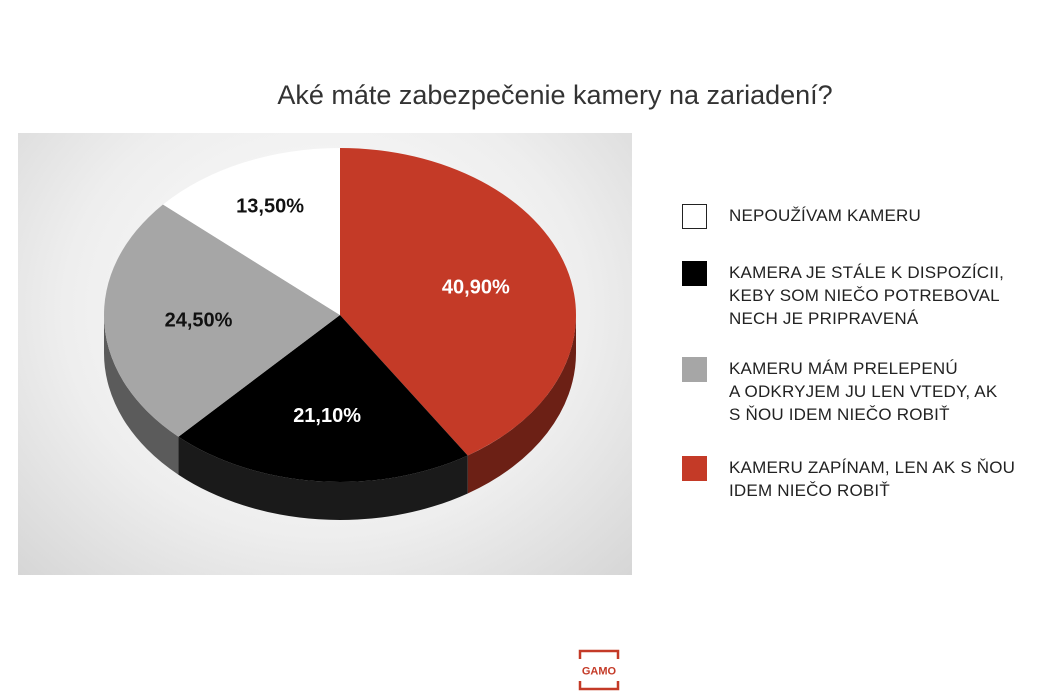 This screenshot has width=1042, height=691. I want to click on legend-label-line: Nepoužívam kameru, so click(825, 215).